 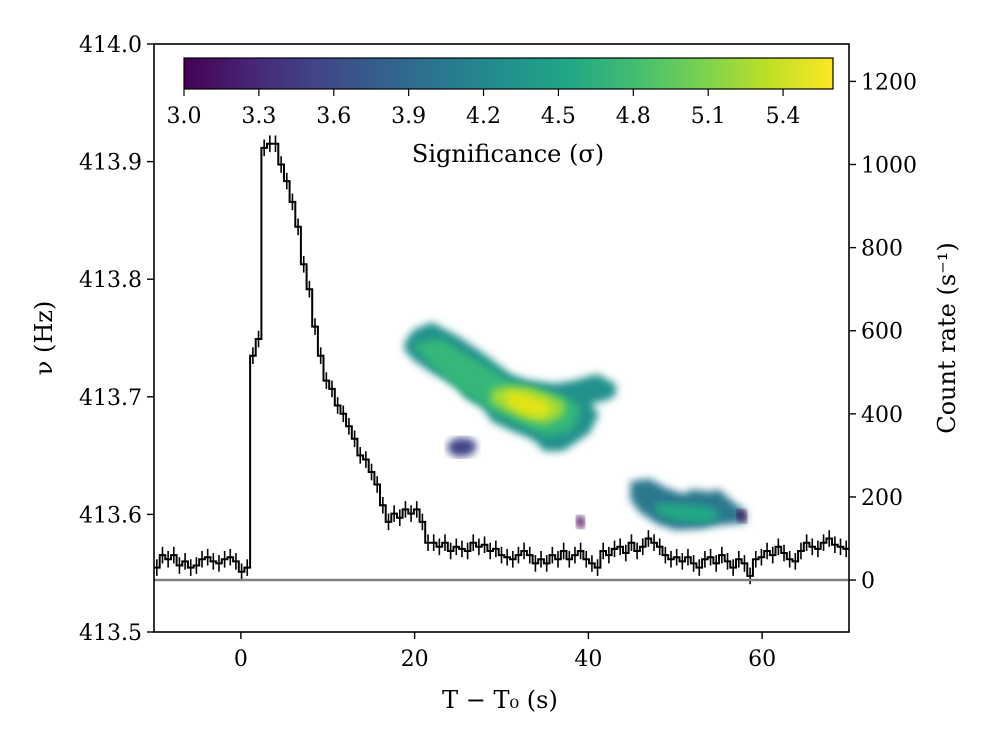 I want to click on y-left-tick-label: 413.7, so click(x=110, y=398).